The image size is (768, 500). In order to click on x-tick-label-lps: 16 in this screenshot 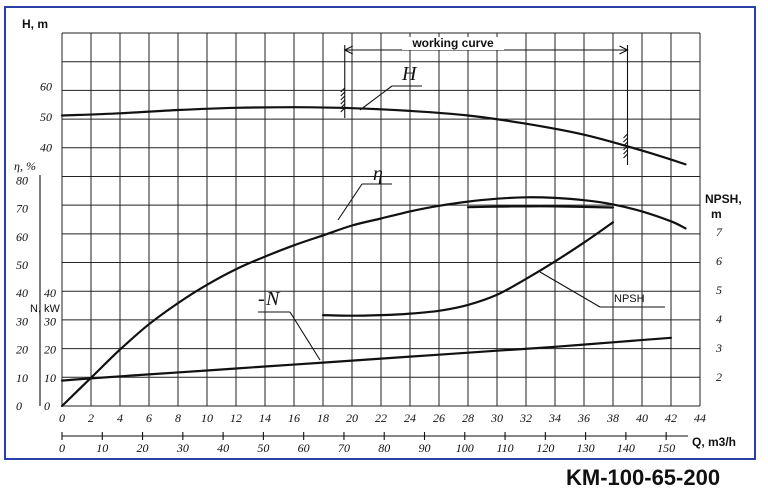, I will do `click(294, 418)`.